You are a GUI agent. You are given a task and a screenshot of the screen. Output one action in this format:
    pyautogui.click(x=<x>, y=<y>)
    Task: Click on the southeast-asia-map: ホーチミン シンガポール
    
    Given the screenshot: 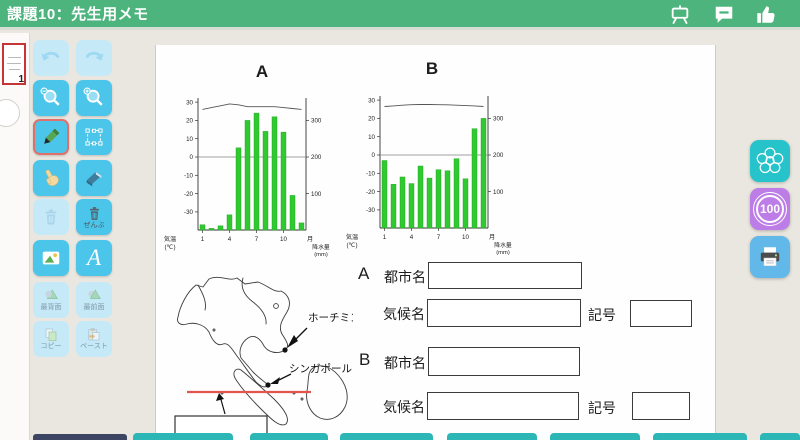 What is the action you would take?
    pyautogui.click(x=263, y=358)
    